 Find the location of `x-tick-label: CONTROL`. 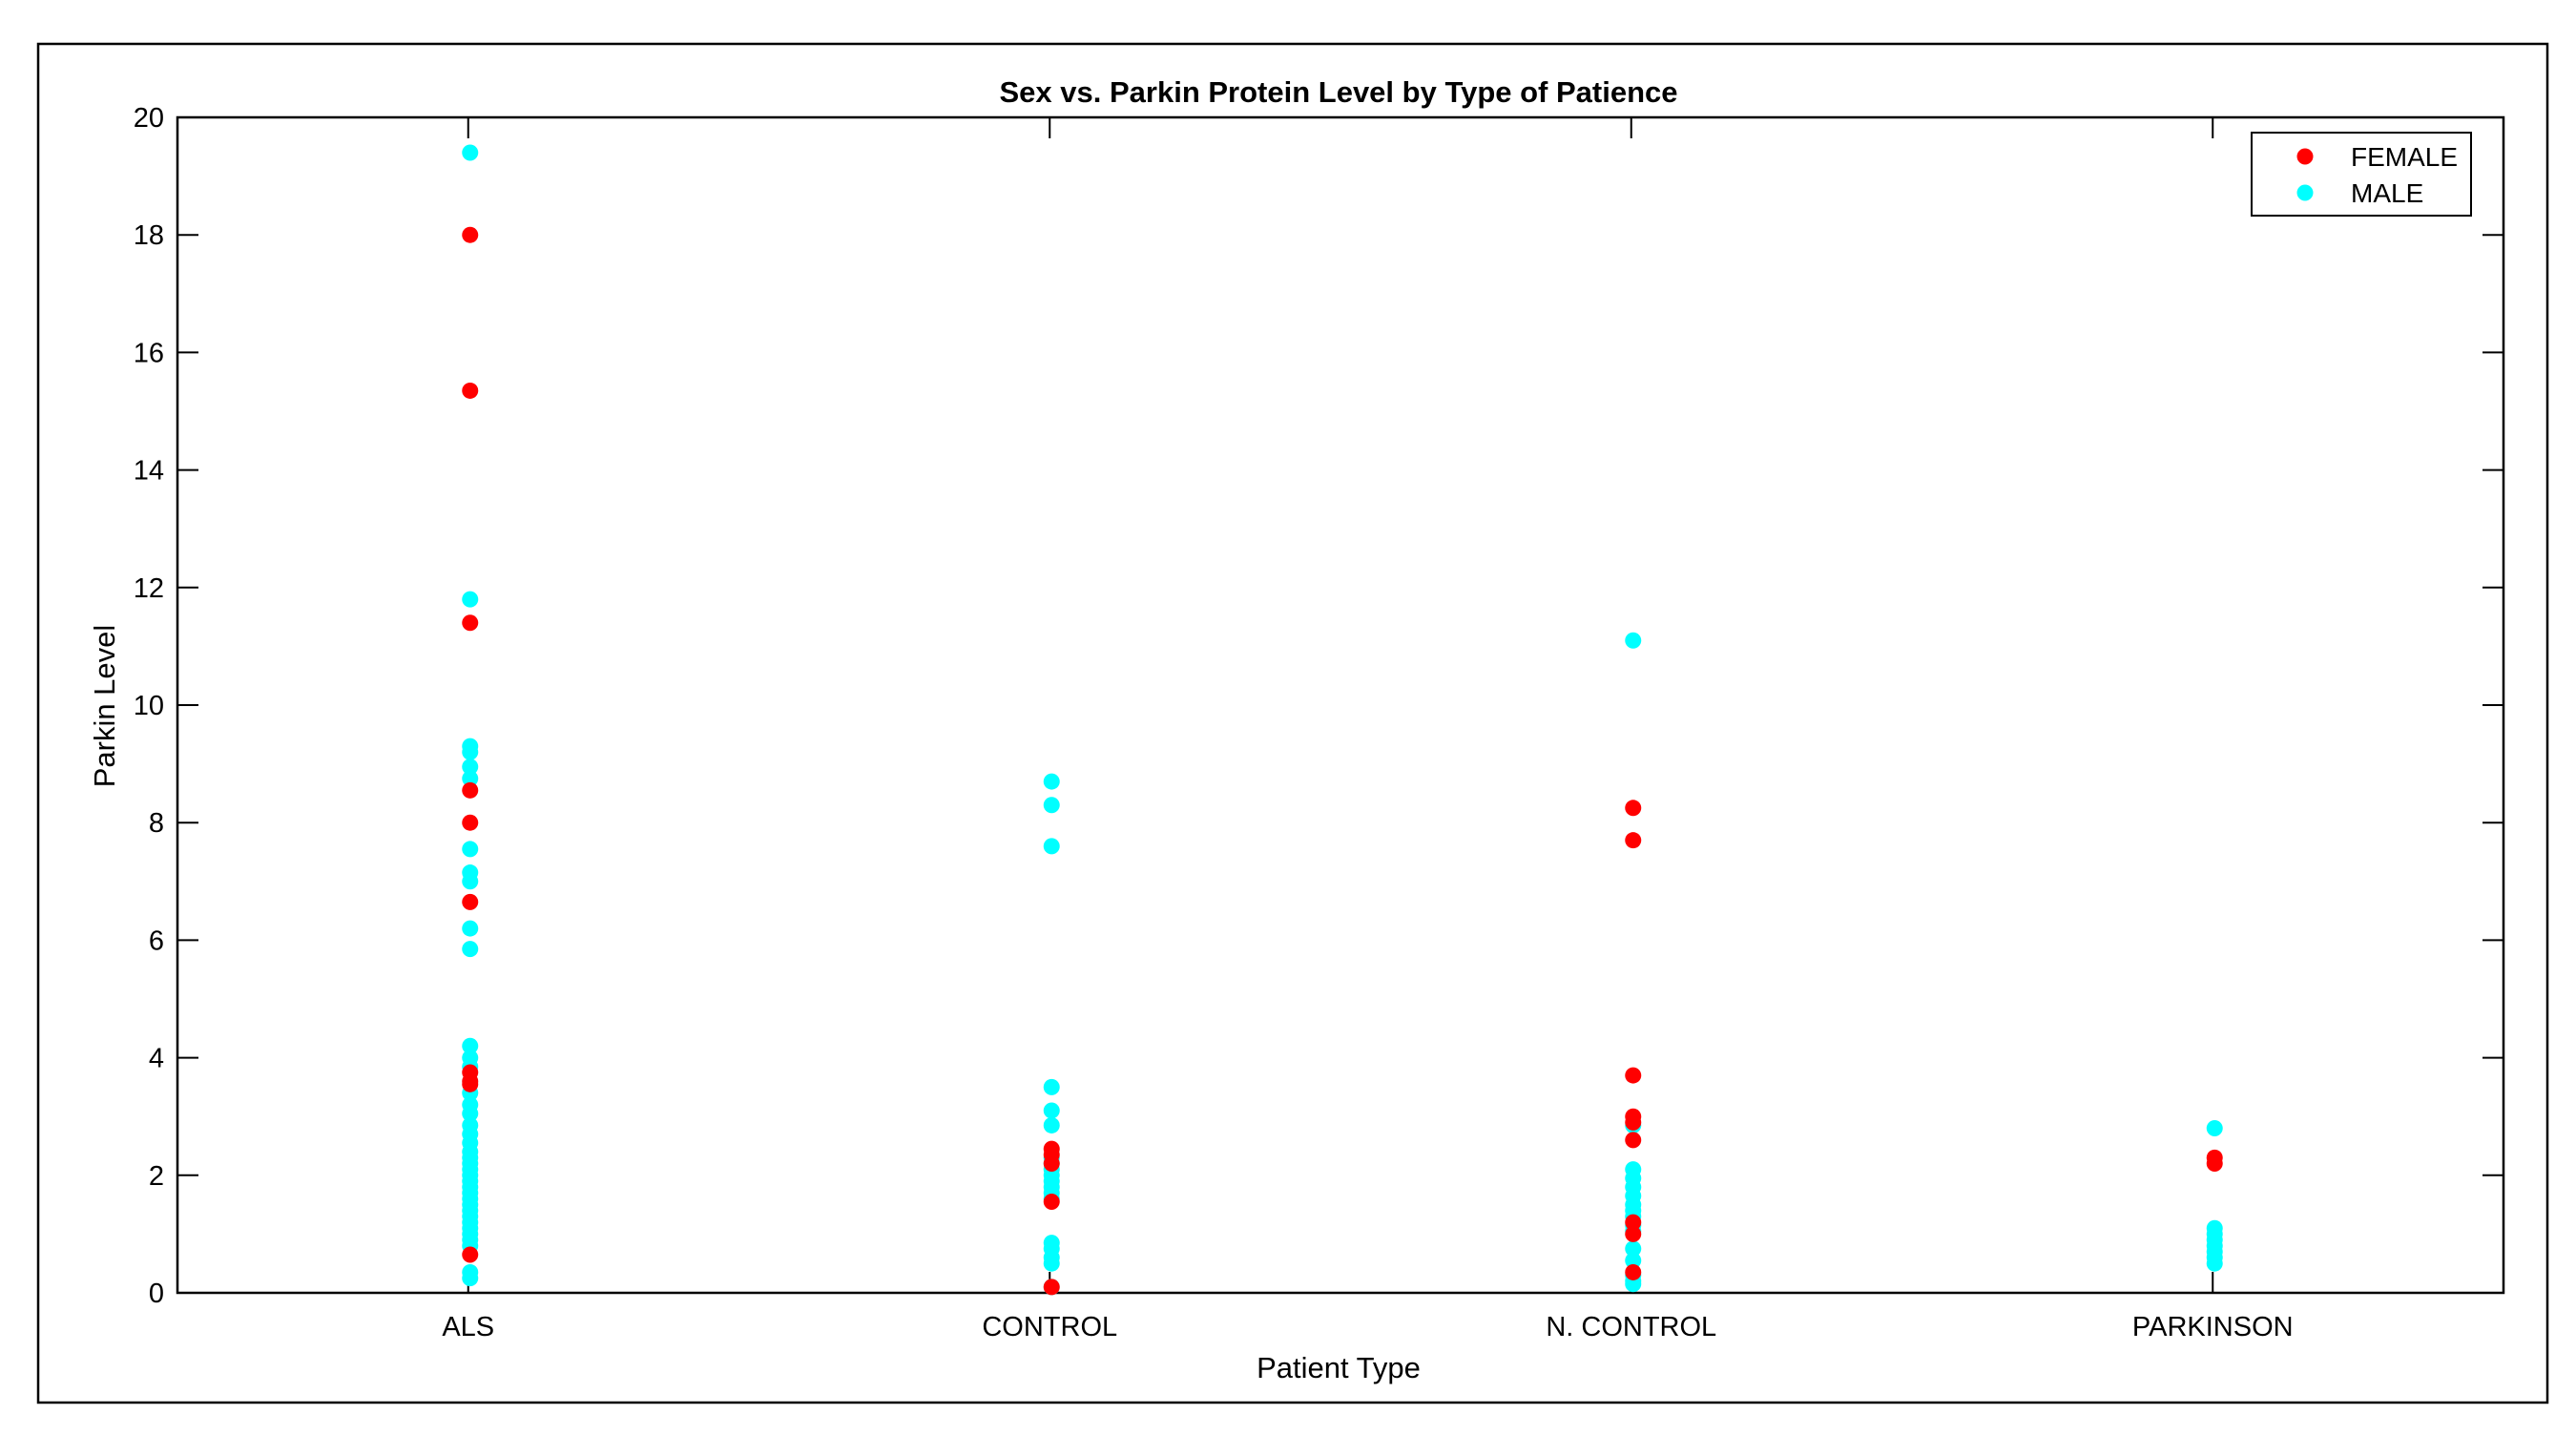

x-tick-label: CONTROL is located at coordinates (1049, 1327).